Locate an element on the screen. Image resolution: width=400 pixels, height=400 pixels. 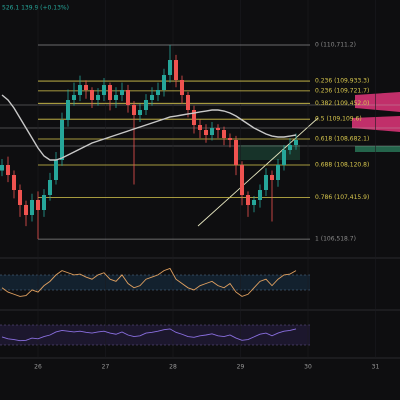
x-tick-label: 29 is located at coordinates (241, 367).